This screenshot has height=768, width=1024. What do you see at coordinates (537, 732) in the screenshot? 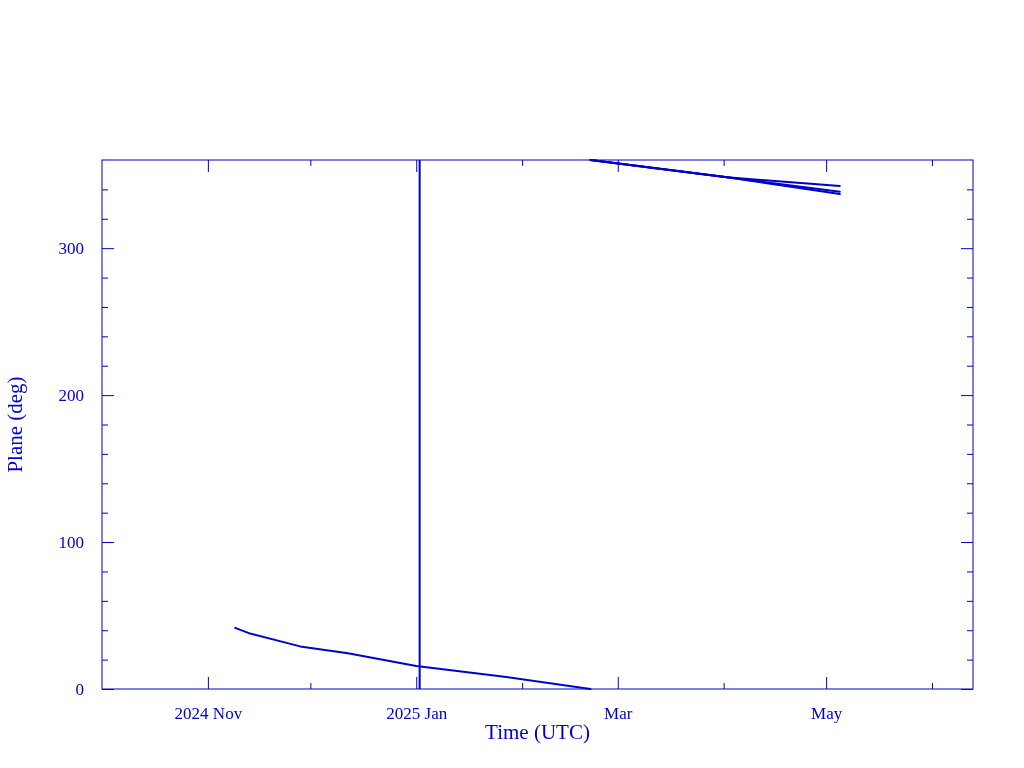
I see `x-axis-title: Time (UTC)` at bounding box center [537, 732].